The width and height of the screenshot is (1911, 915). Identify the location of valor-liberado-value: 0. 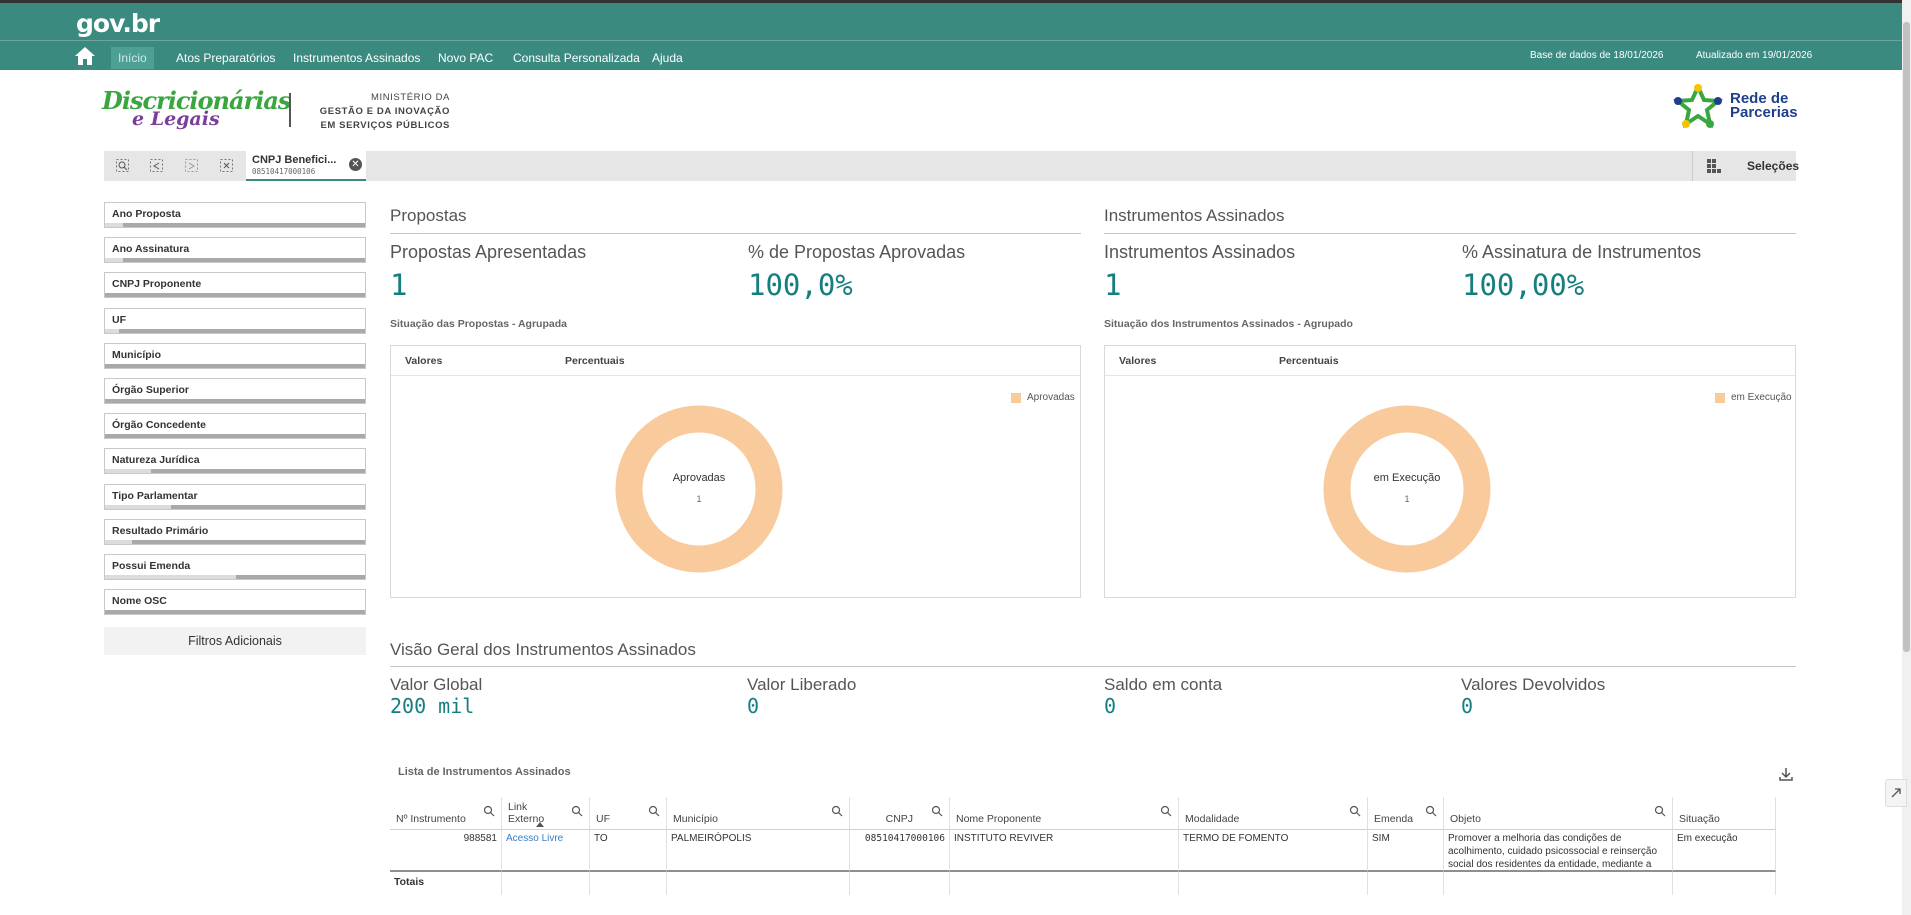
(753, 706).